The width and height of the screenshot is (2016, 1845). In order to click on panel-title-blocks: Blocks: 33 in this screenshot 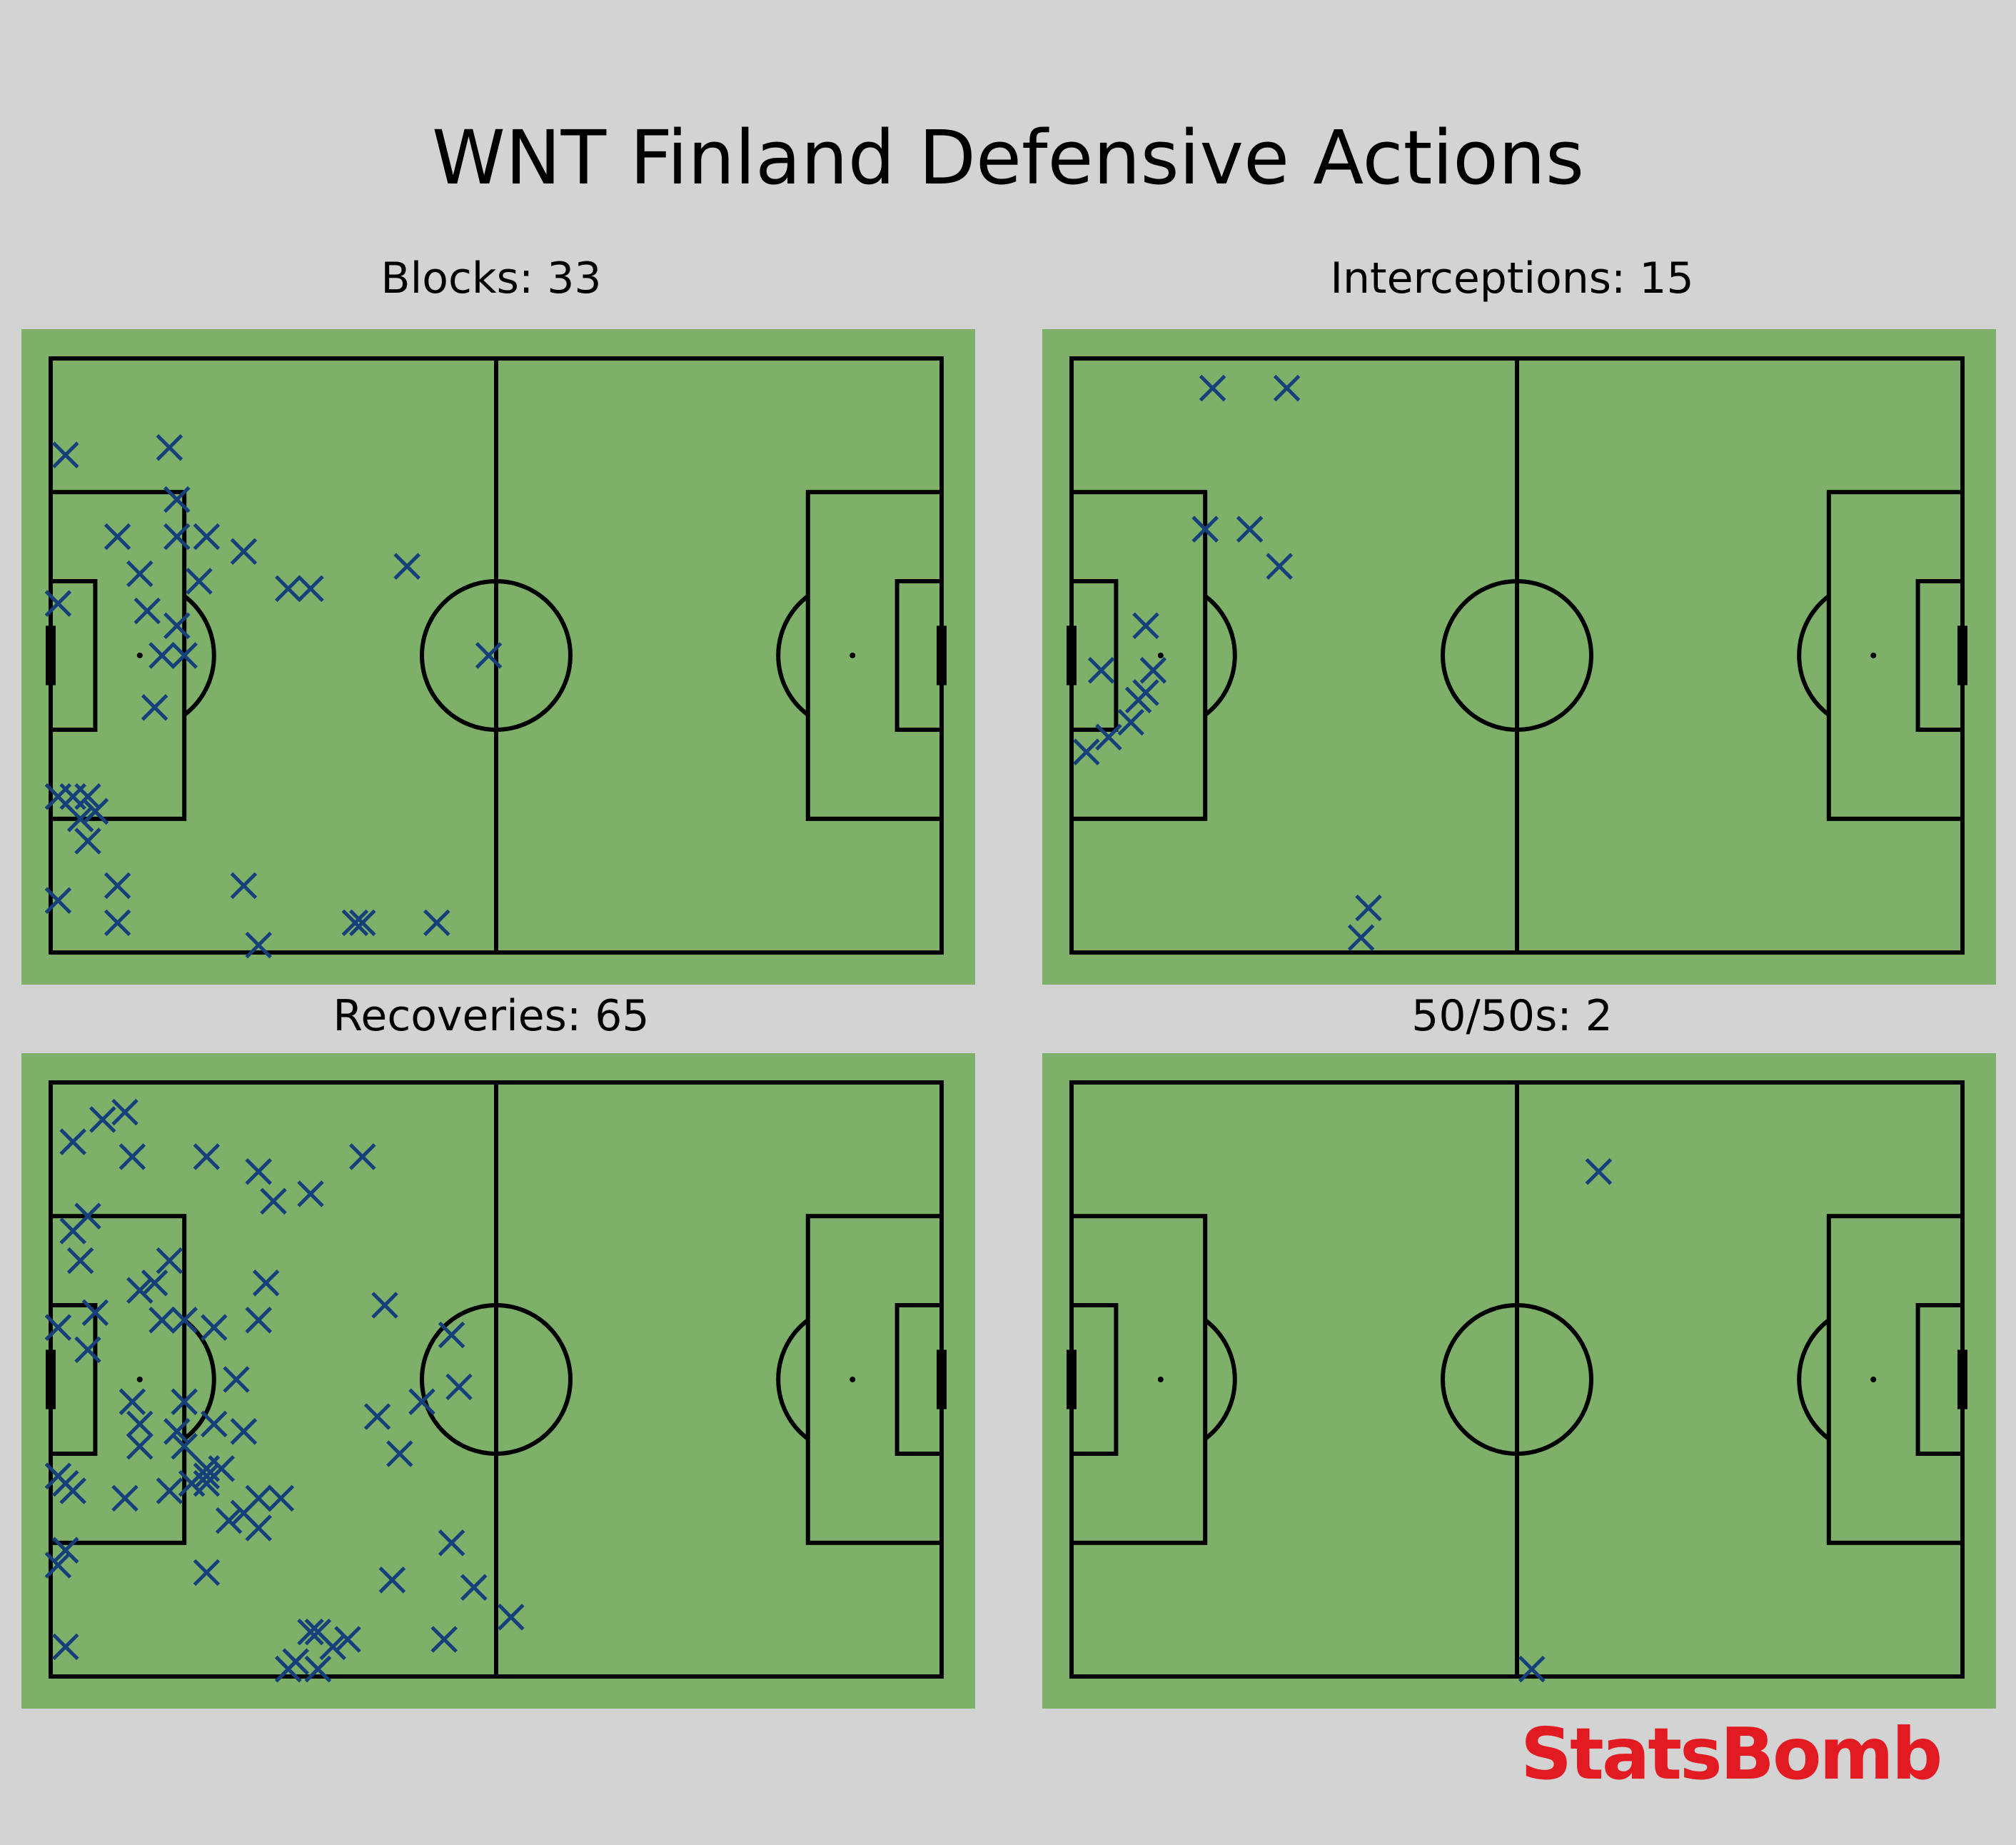, I will do `click(491, 278)`.